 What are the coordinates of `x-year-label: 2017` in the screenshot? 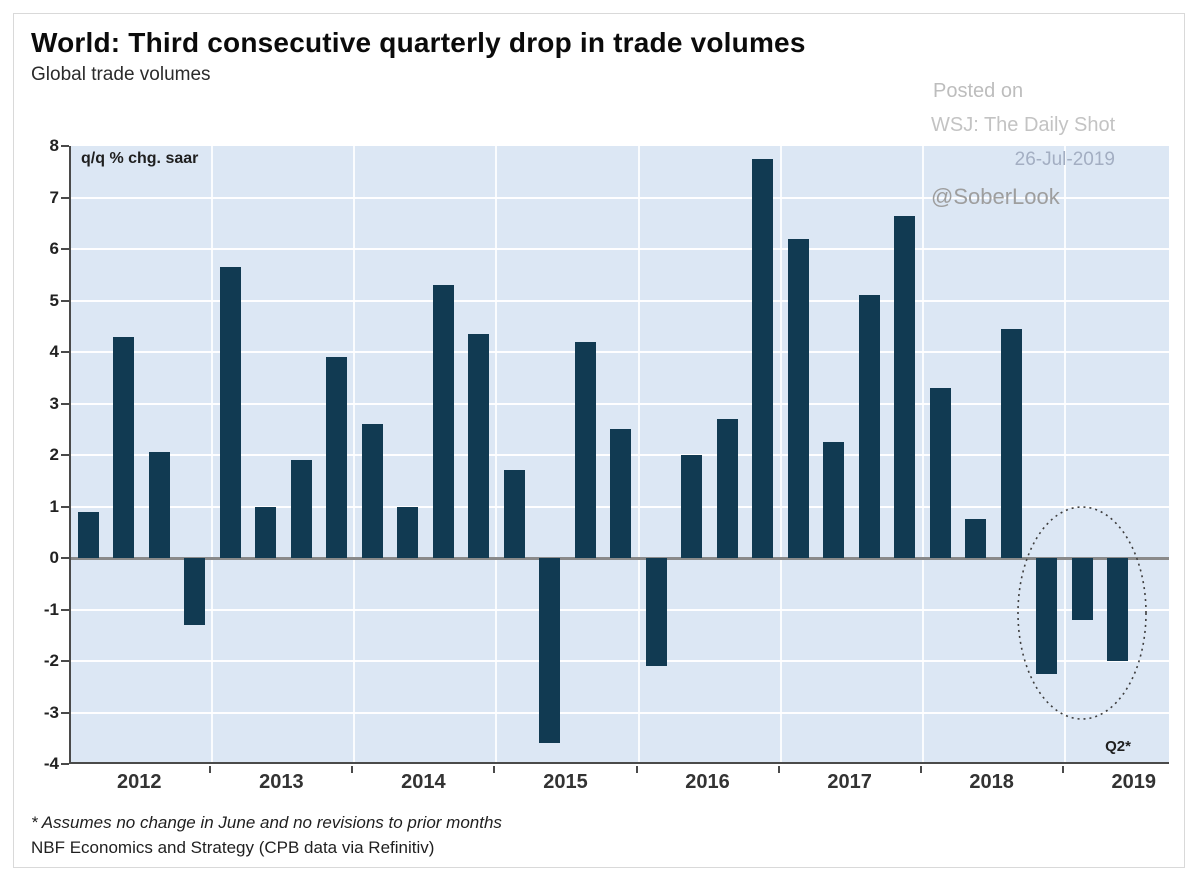 It's located at (849, 782).